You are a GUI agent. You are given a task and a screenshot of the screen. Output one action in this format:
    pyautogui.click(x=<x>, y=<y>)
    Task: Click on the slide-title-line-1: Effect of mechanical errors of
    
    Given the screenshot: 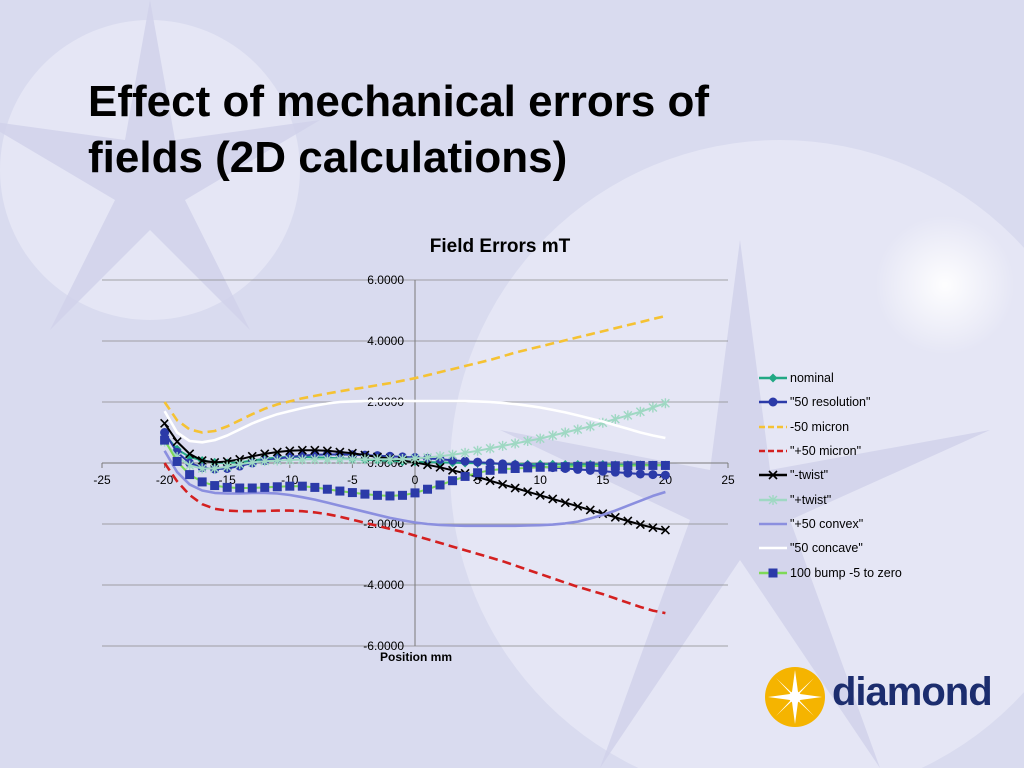 What is the action you would take?
    pyautogui.click(x=399, y=101)
    